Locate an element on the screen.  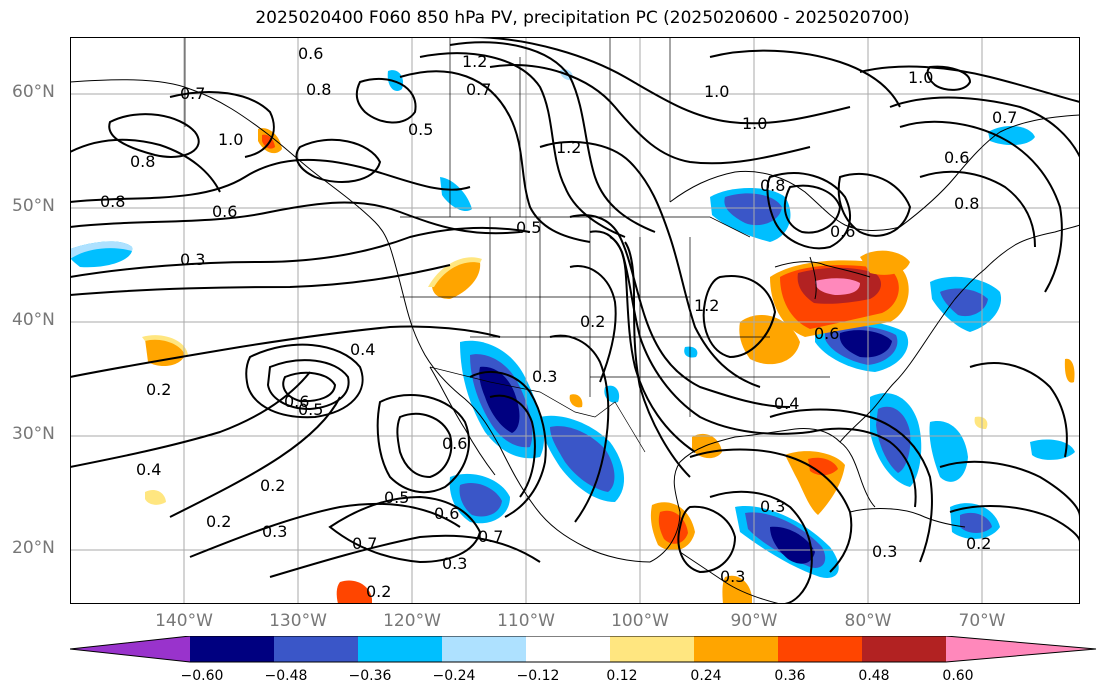
contour-label: 0.7 is located at coordinates (1004, 117).